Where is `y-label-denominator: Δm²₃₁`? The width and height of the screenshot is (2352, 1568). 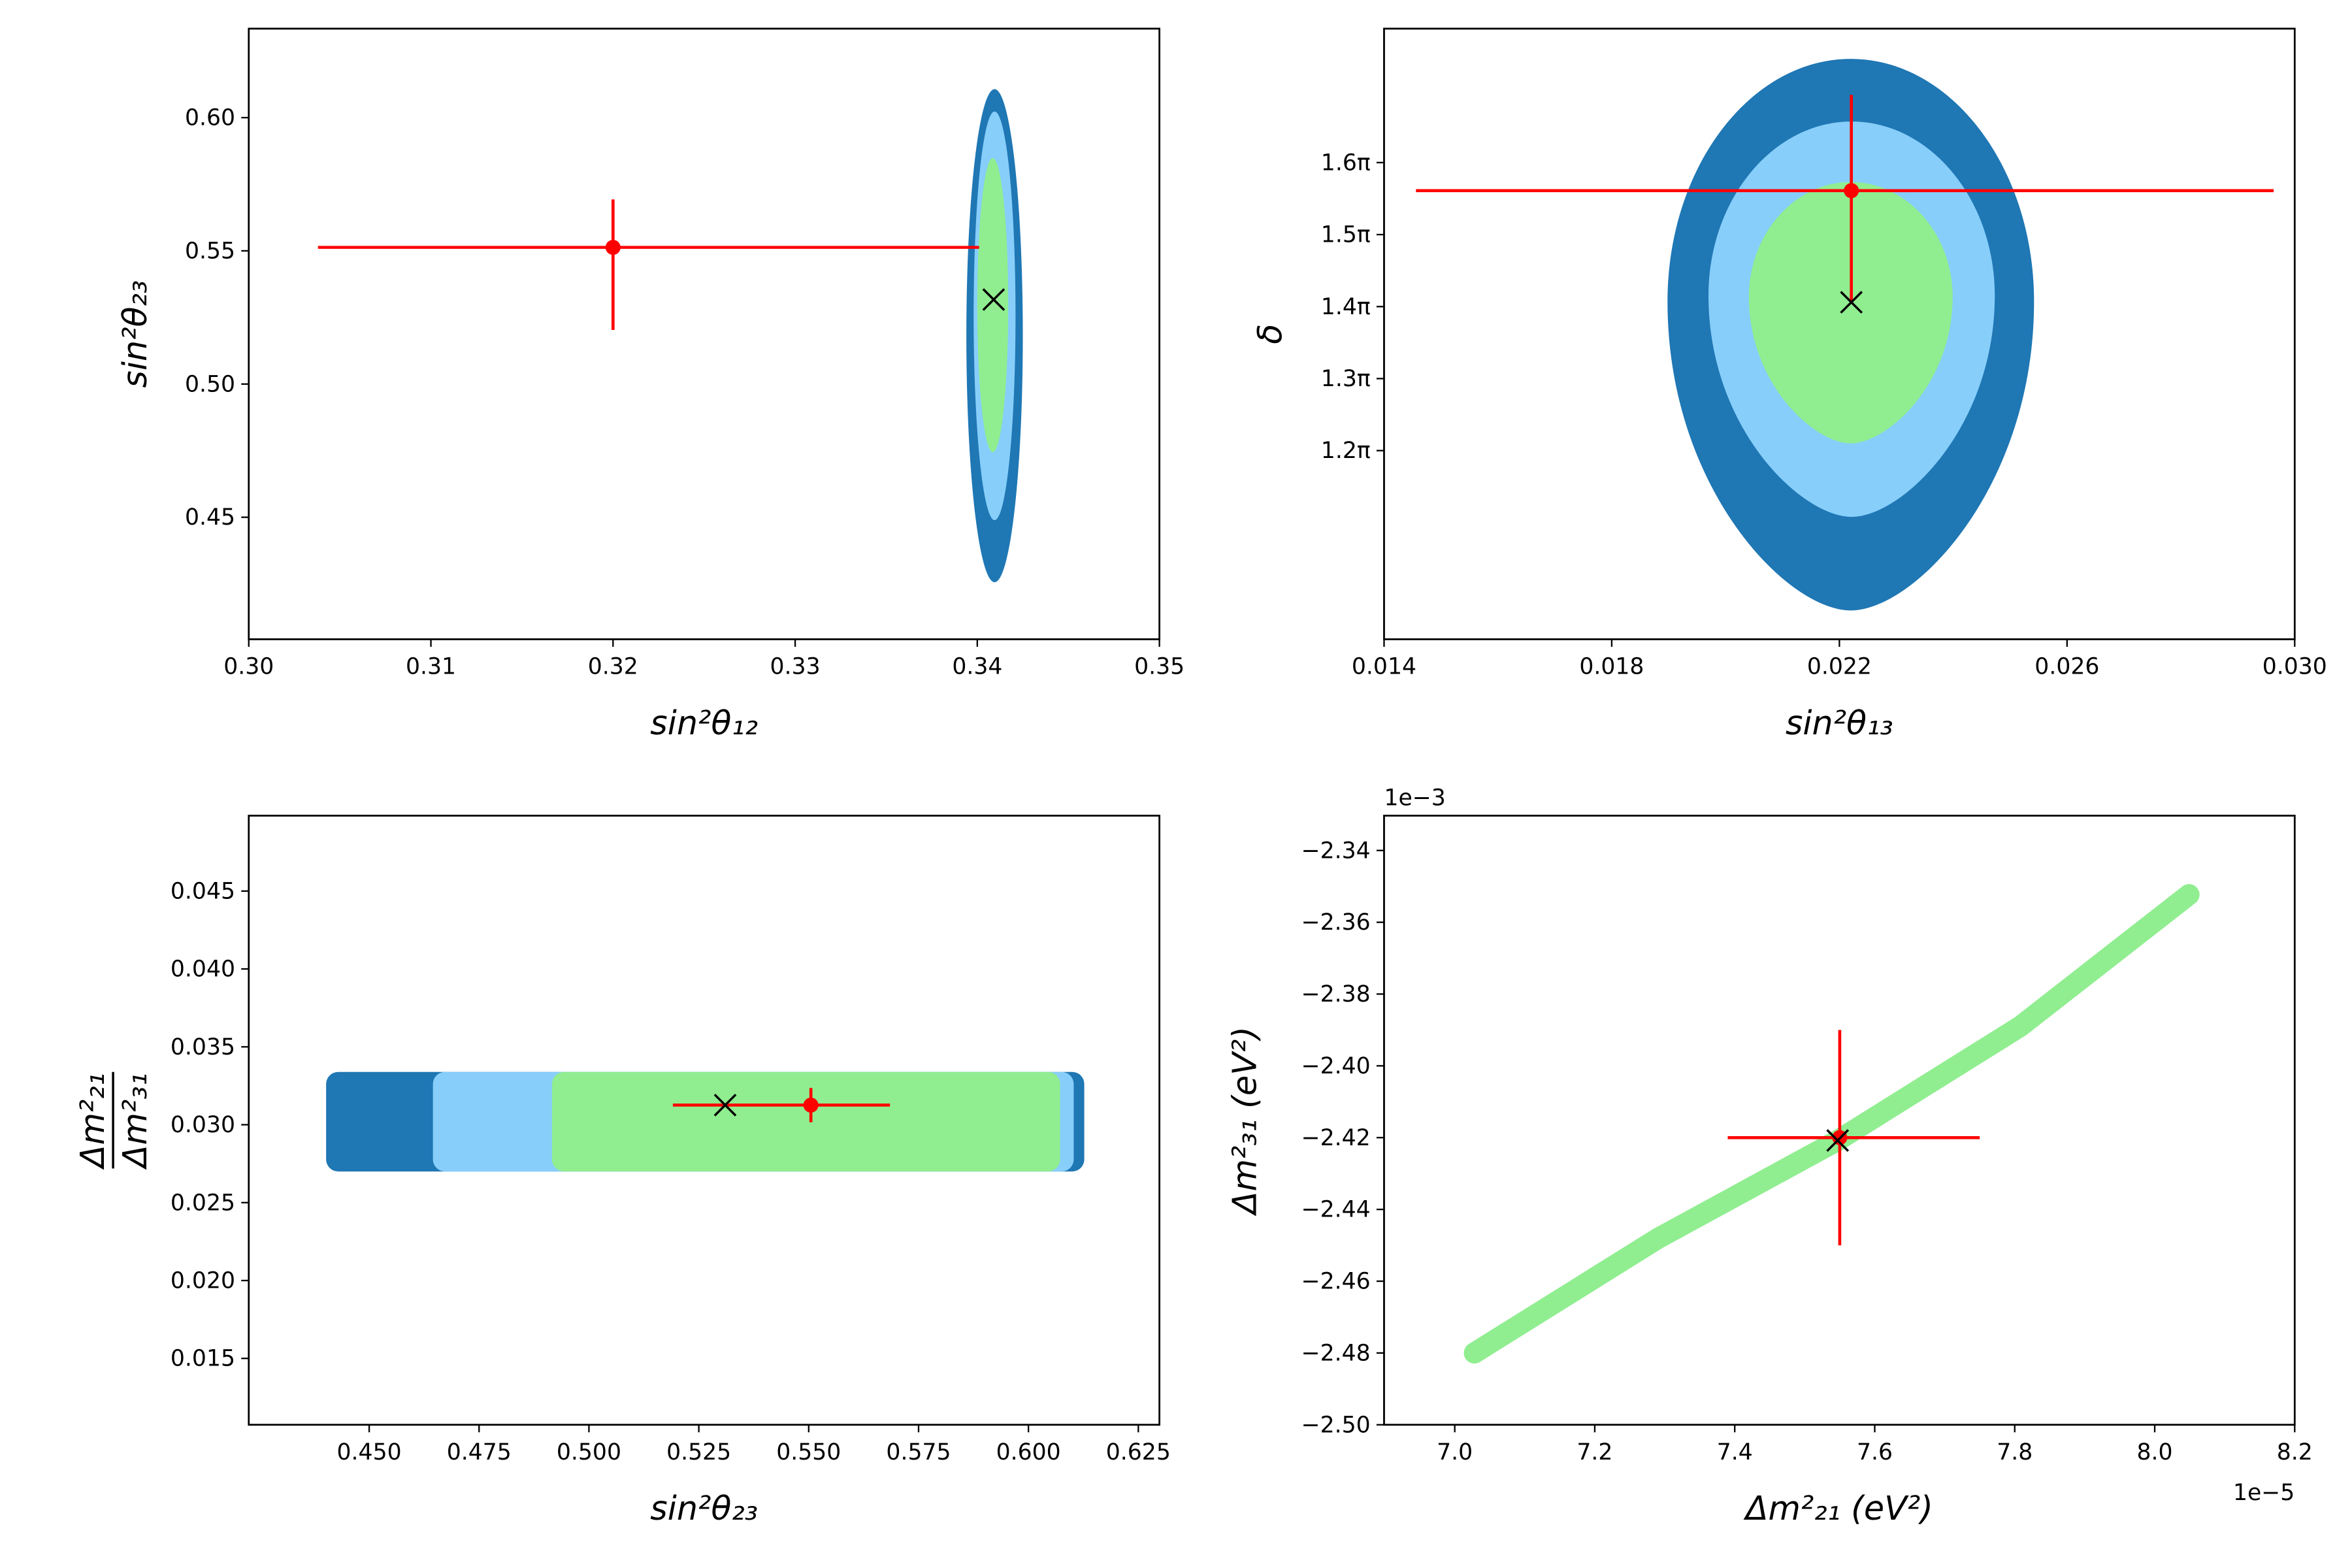 y-label-denominator: Δm²₃₁ is located at coordinates (135, 1121).